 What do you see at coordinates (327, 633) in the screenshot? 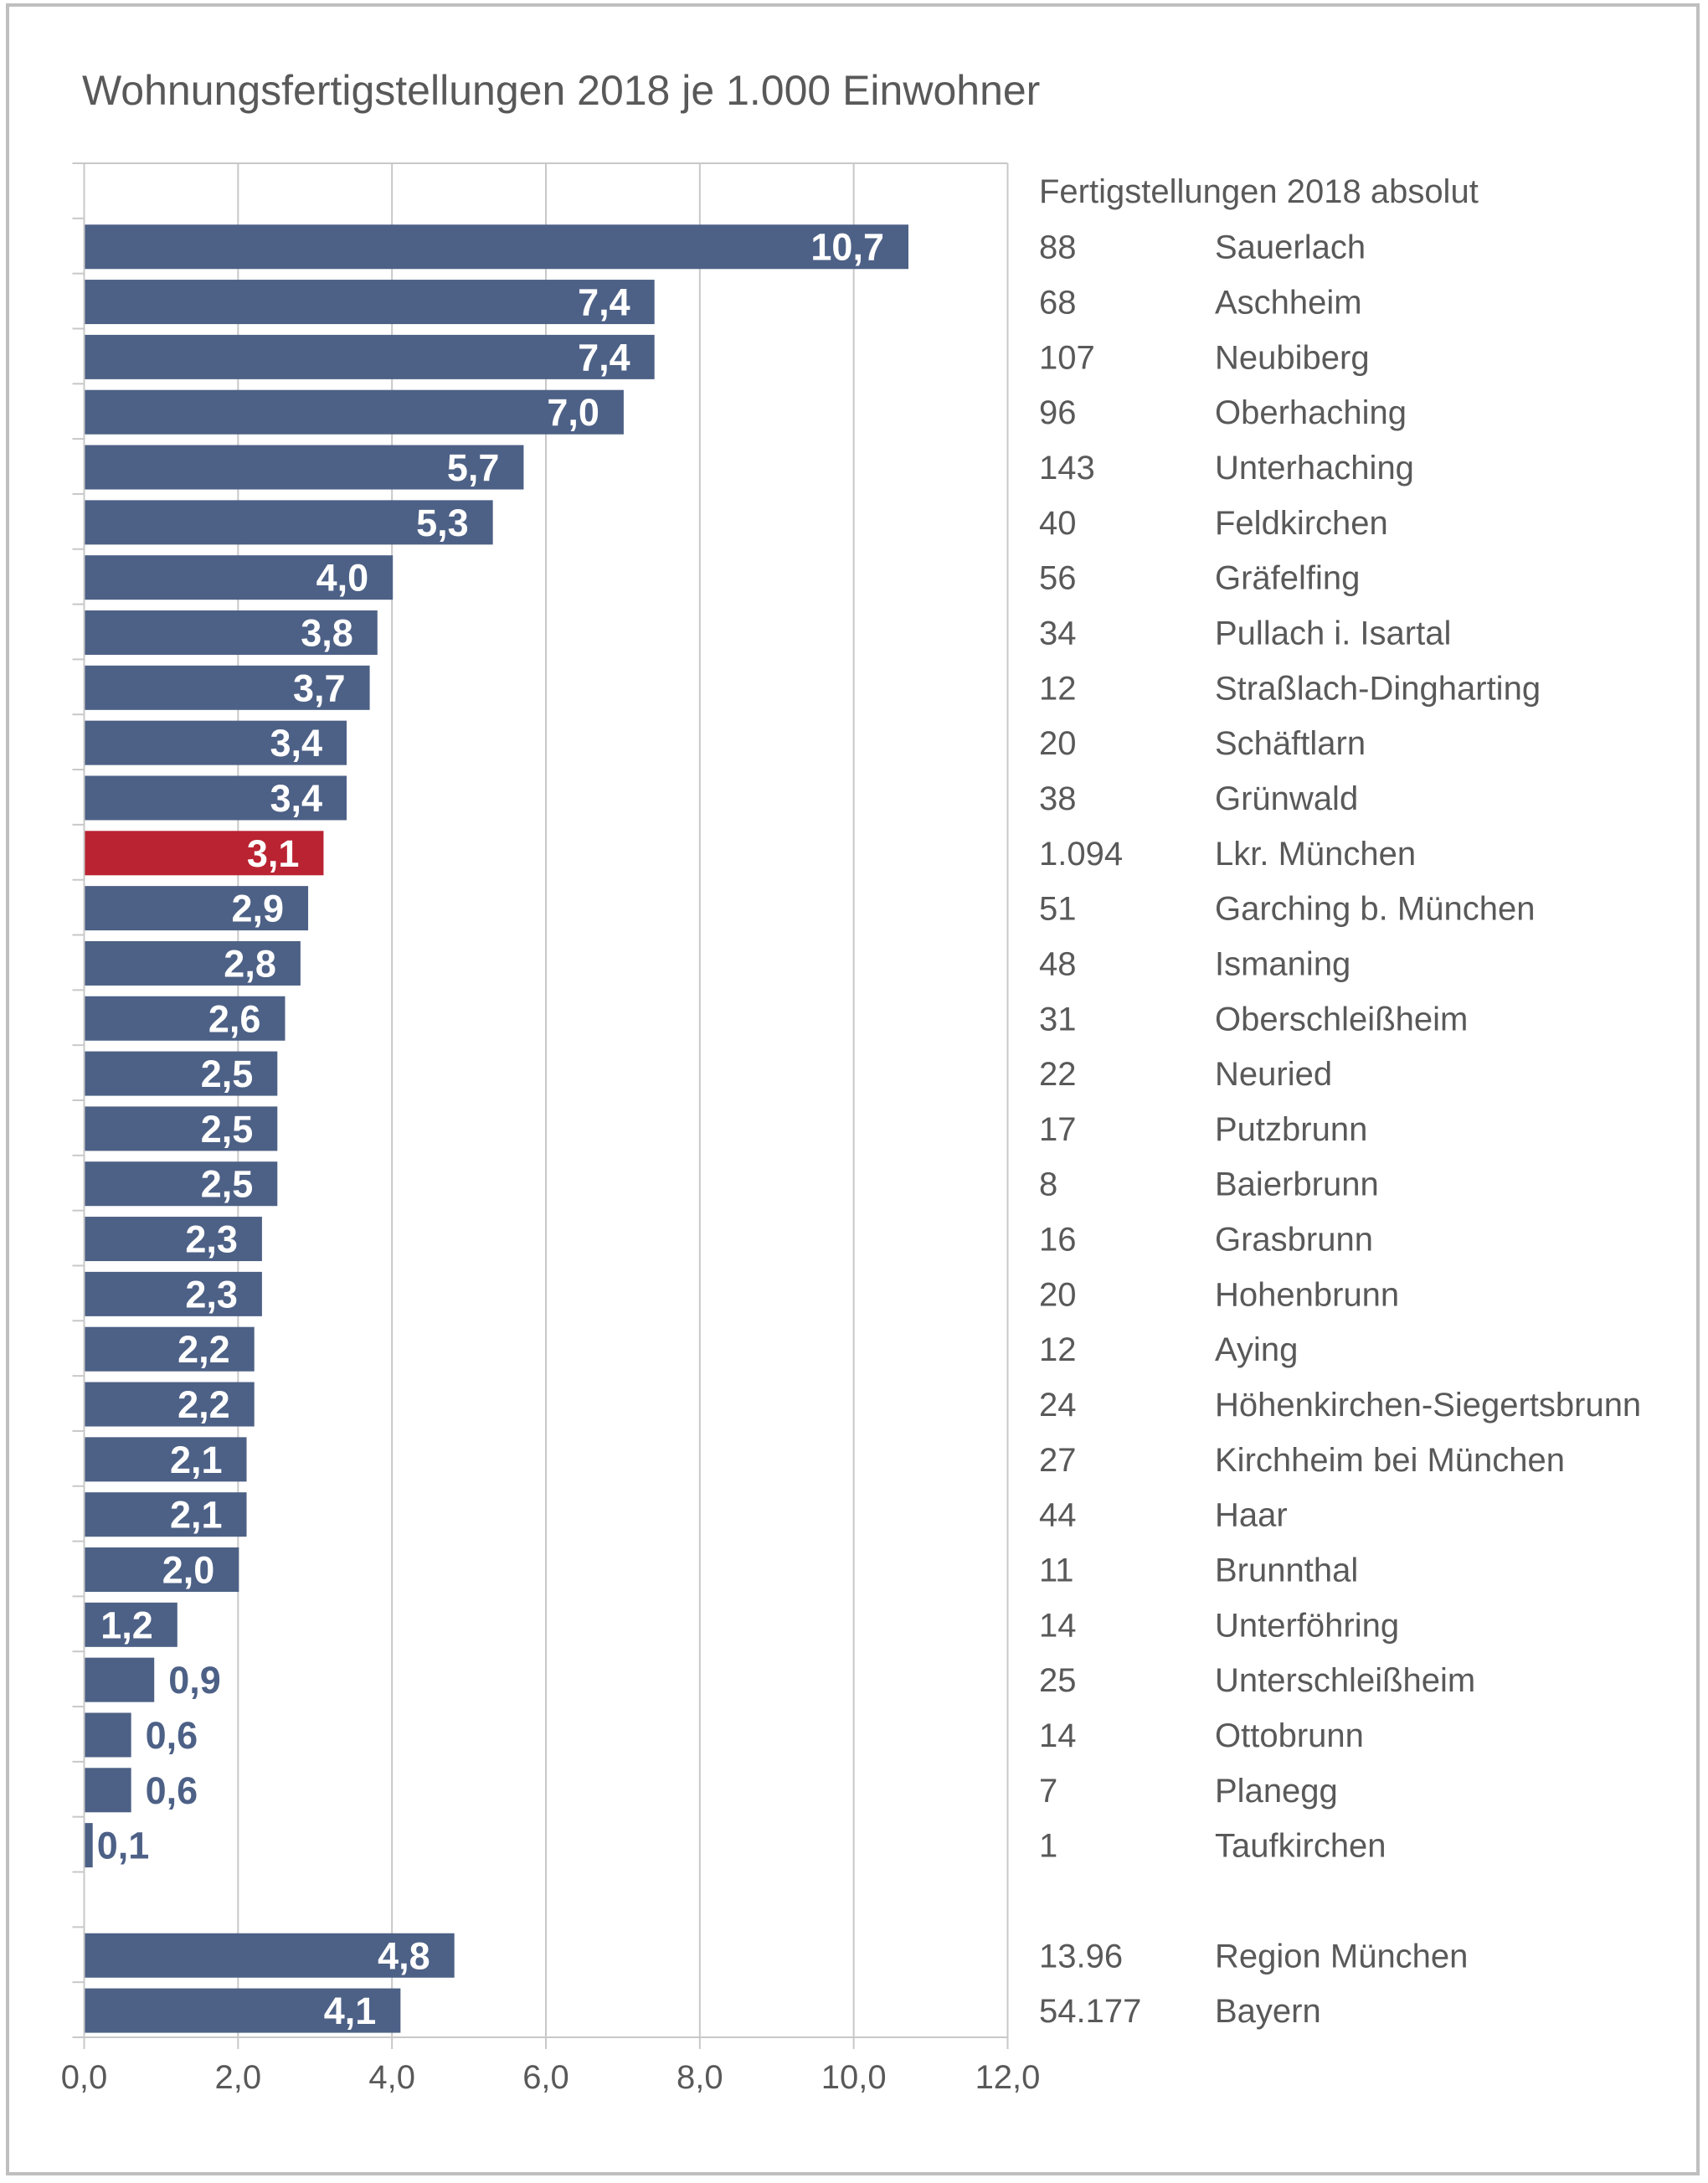
I see `bar-value-label: 3,8` at bounding box center [327, 633].